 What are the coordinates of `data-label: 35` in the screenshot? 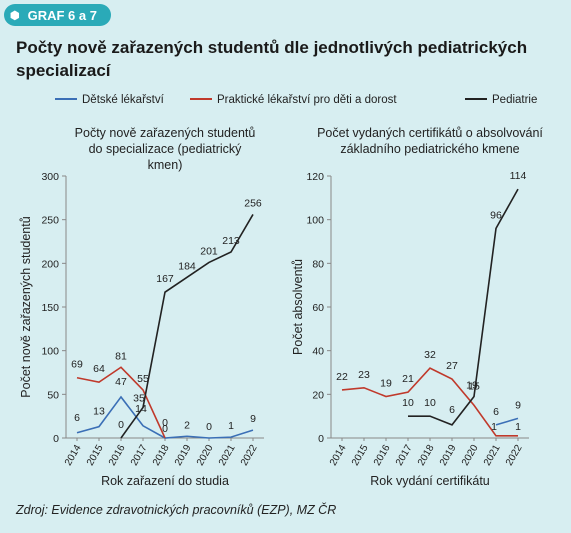 It's located at (139, 398).